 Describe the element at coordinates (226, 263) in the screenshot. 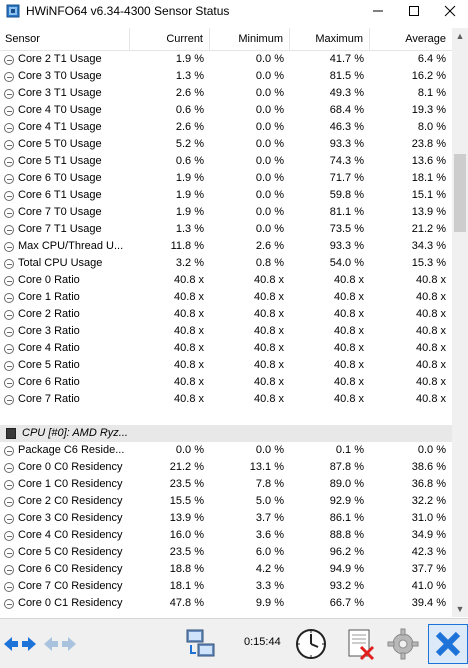

I see `sensor-row: Total CPU Usage 3.2 % 0.8 % 54.0 % 15.3 %` at that location.